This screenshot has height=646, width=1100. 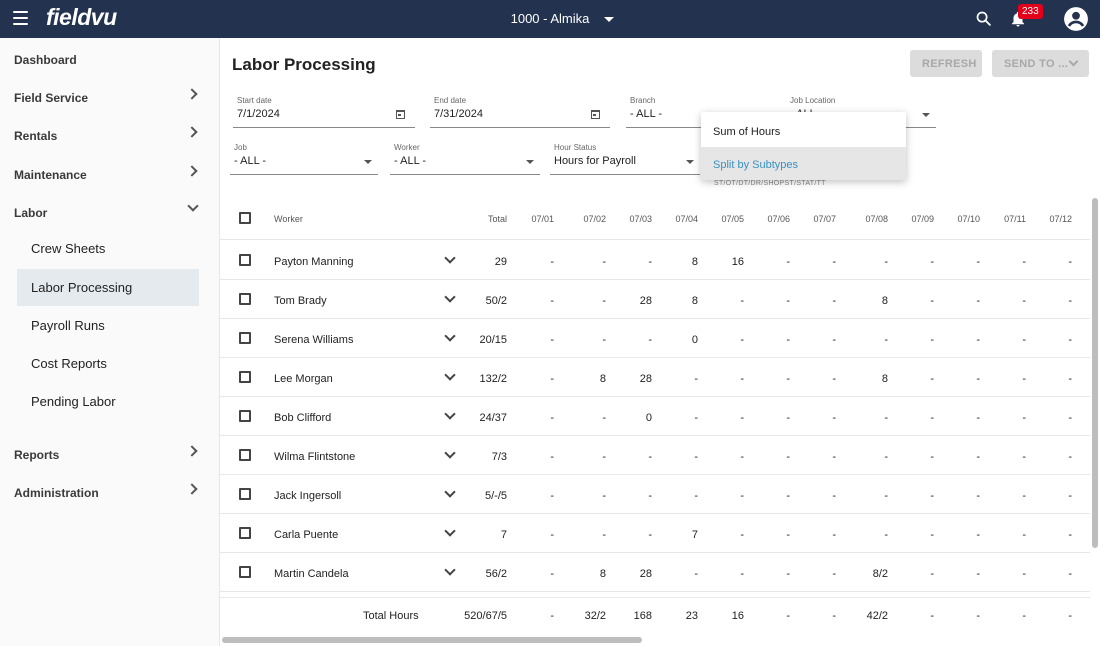 I want to click on table-row: Martin Candela 56/2 - 8 28 - - - - 8/2 - - - -, so click(x=655, y=572).